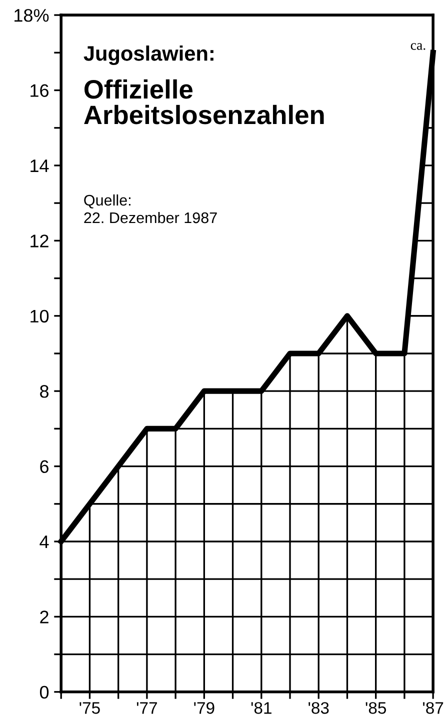 Image resolution: width=446 pixels, height=717 pixels. What do you see at coordinates (39, 316) in the screenshot?
I see `y-tick-label: 10` at bounding box center [39, 316].